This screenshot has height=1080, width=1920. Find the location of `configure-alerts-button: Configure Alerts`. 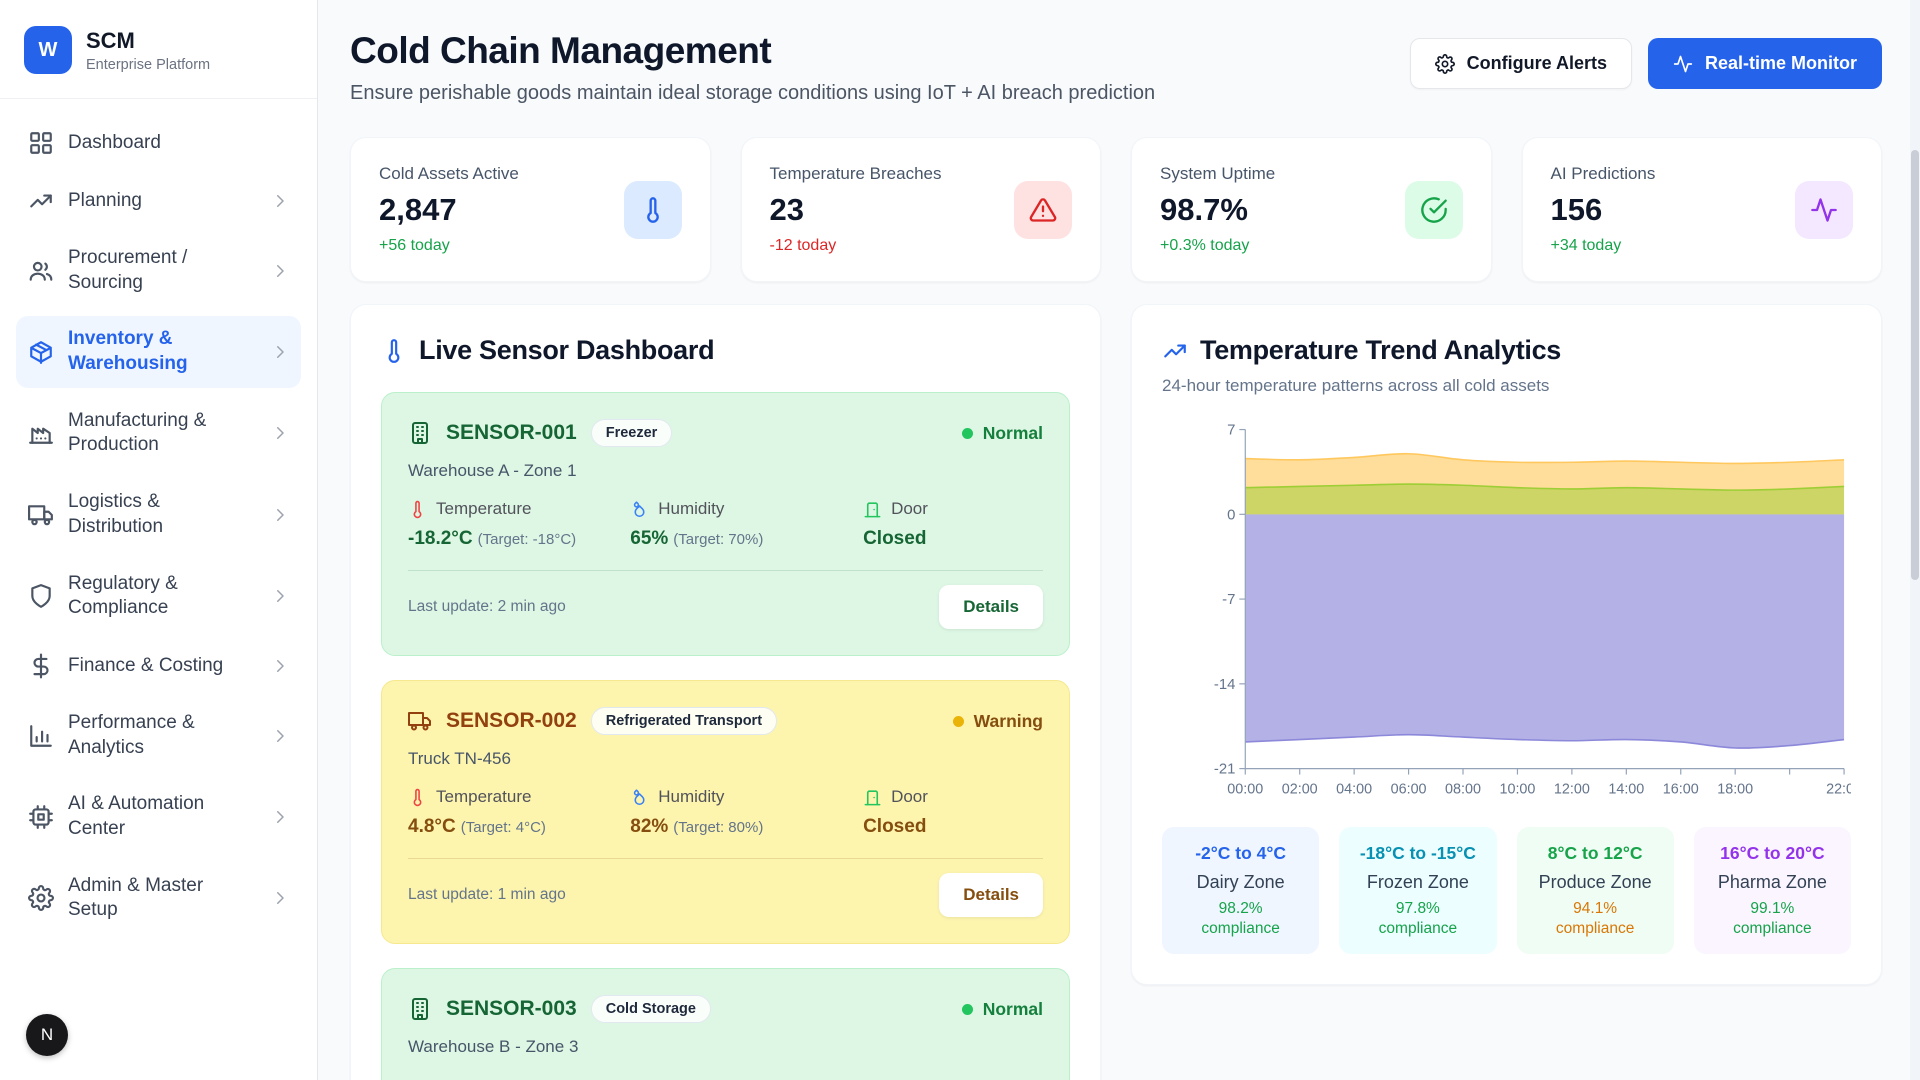

configure-alerts-button: Configure Alerts is located at coordinates (1520, 63).